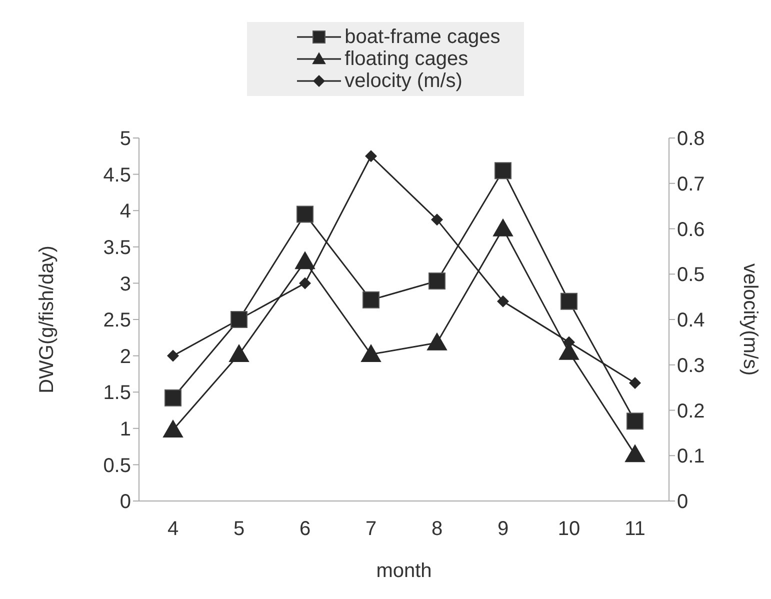 The width and height of the screenshot is (771, 599). What do you see at coordinates (305, 529) in the screenshot?
I see `x-tick-label: 6` at bounding box center [305, 529].